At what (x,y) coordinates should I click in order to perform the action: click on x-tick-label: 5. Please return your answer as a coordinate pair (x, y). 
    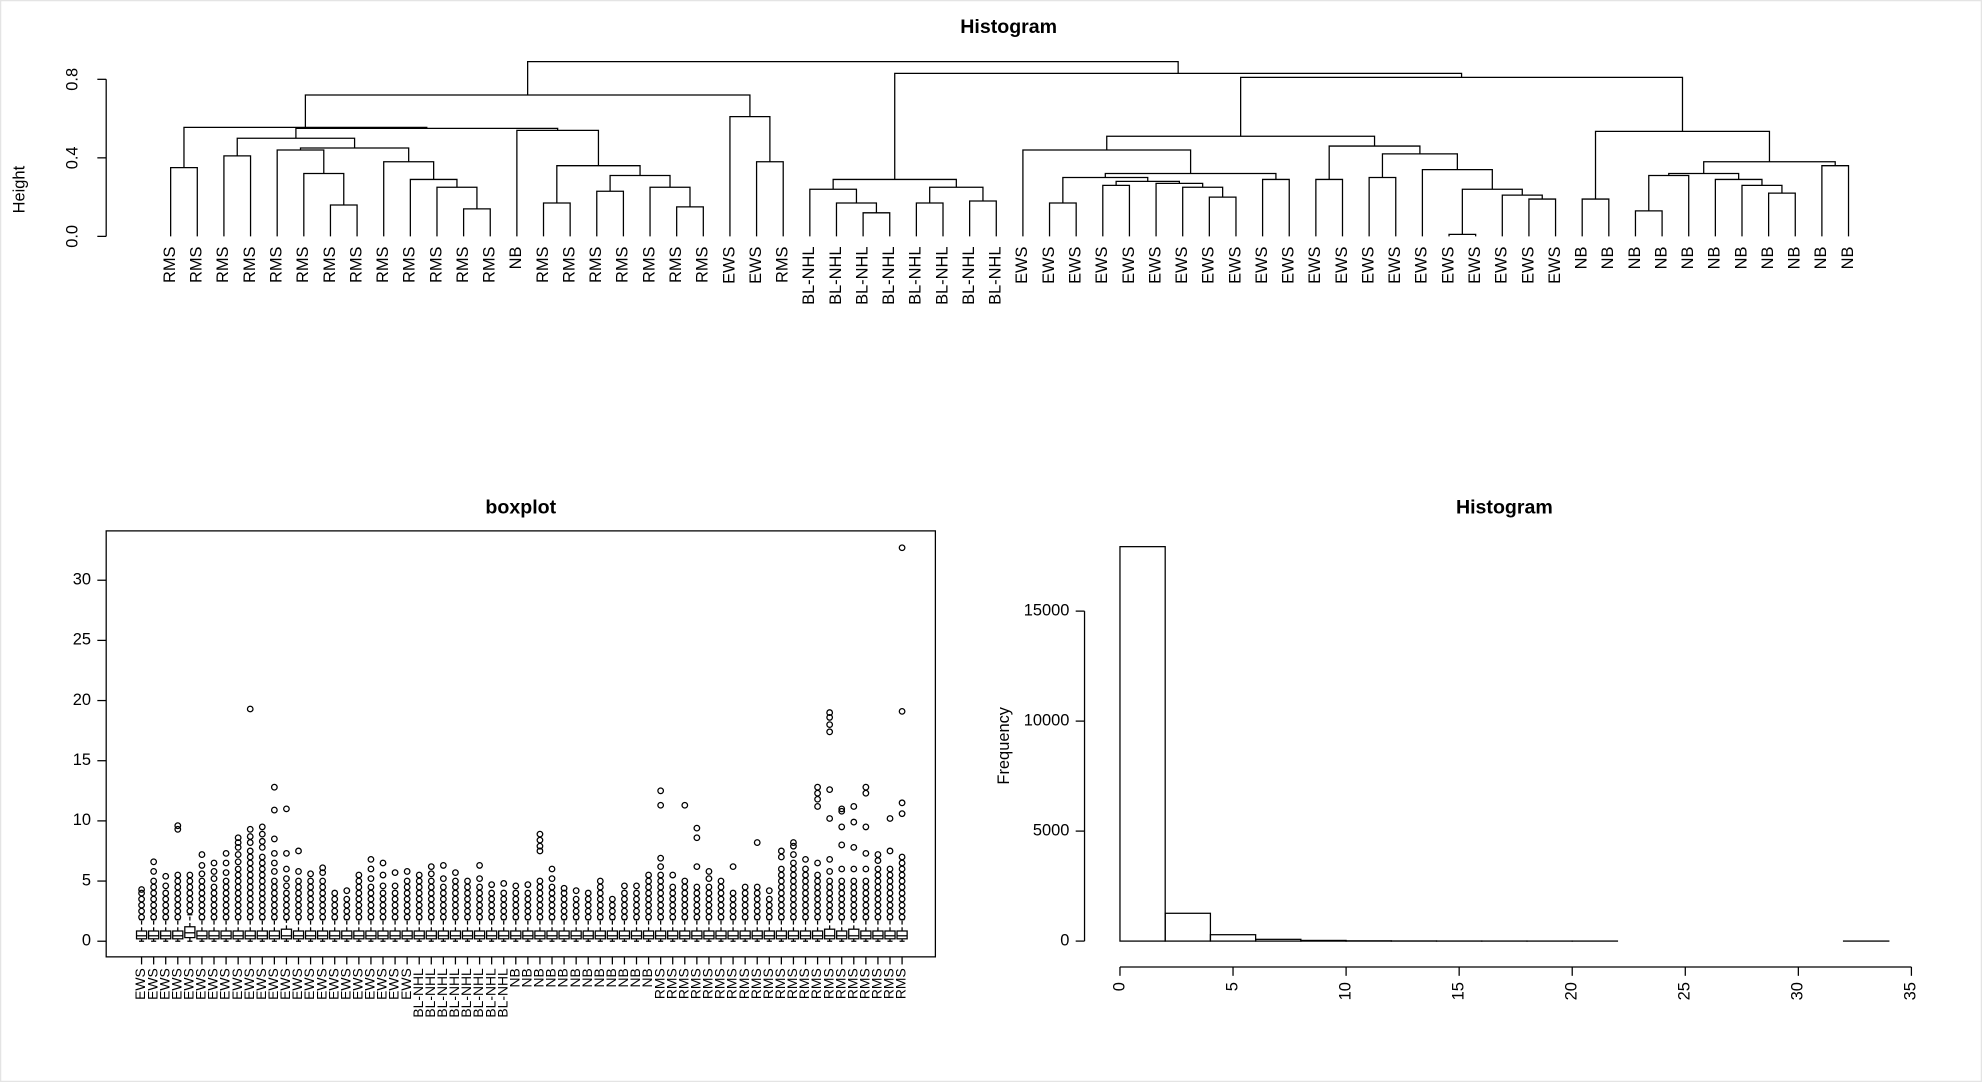
    Looking at the image, I should click on (1232, 986).